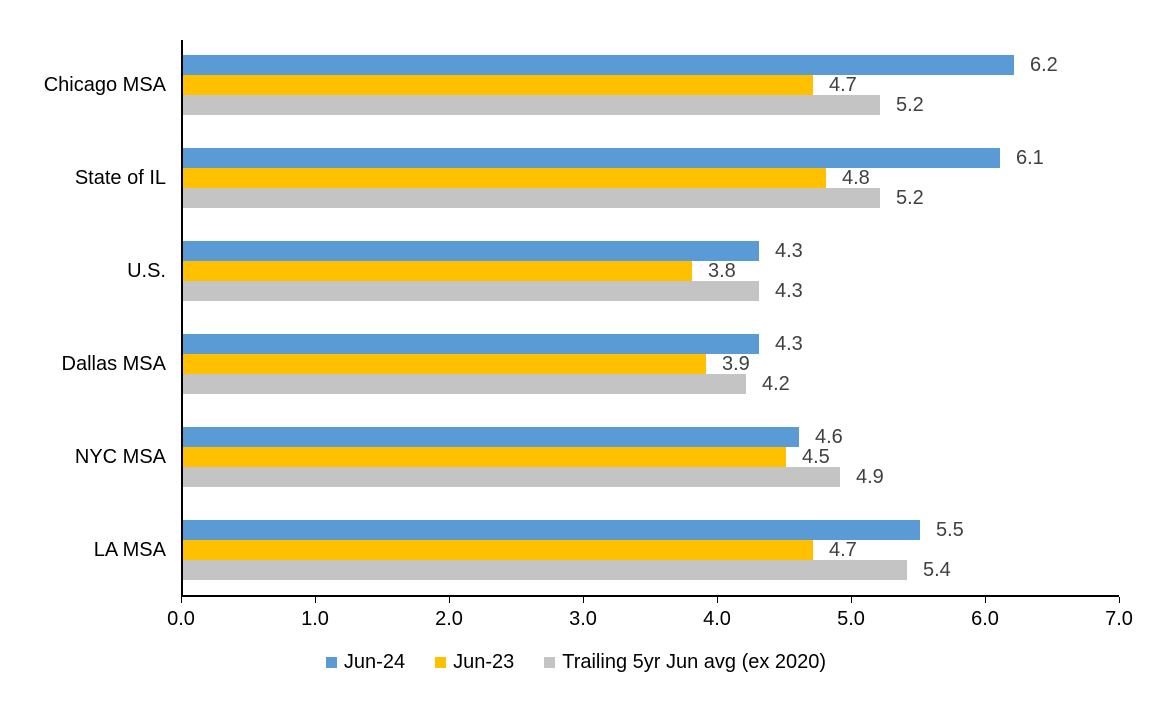  Describe the element at coordinates (120, 178) in the screenshot. I see `category-label: State of IL` at that location.